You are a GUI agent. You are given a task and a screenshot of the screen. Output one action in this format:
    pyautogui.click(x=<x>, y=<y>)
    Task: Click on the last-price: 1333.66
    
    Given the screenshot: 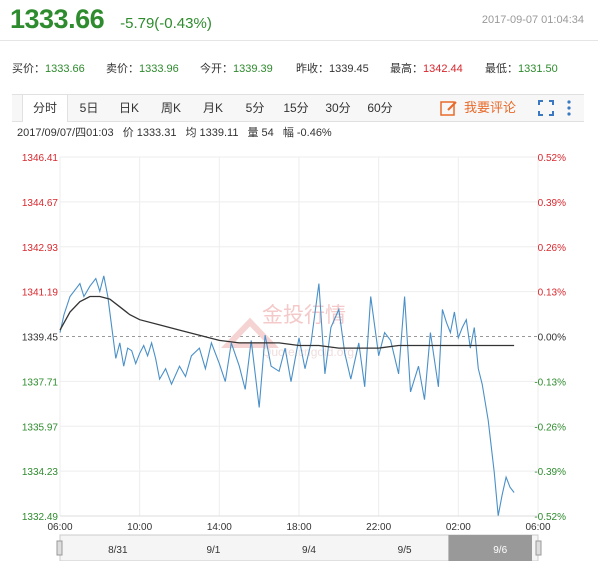 What is the action you would take?
    pyautogui.click(x=57, y=19)
    